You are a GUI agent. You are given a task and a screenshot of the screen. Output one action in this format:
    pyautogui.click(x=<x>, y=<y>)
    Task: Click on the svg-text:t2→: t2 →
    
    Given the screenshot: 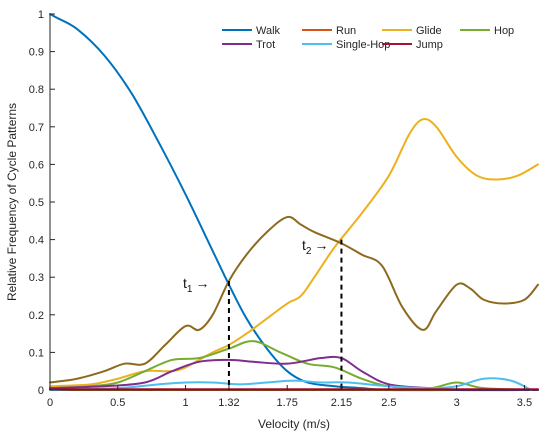 What is the action you would take?
    pyautogui.click(x=315, y=247)
    